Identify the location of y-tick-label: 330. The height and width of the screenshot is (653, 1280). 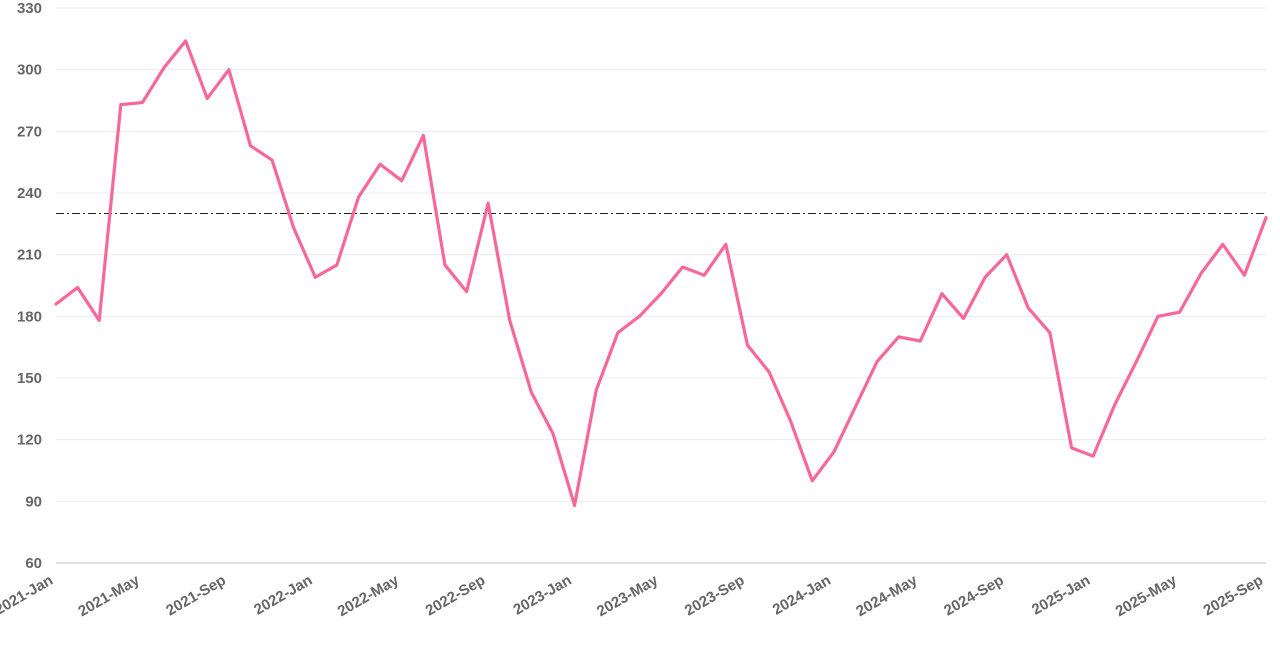
(29, 8).